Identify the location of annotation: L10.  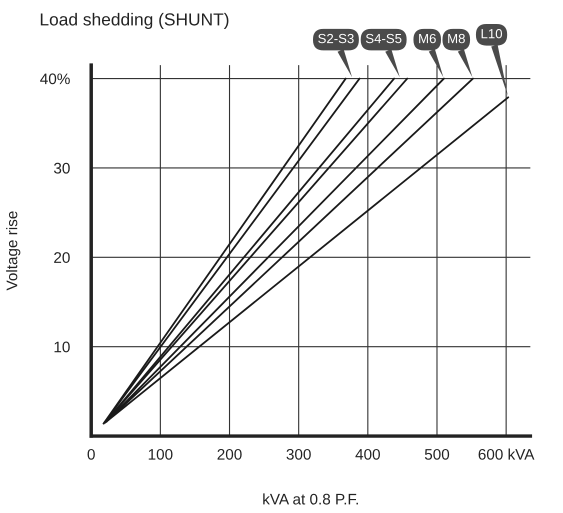
(492, 33).